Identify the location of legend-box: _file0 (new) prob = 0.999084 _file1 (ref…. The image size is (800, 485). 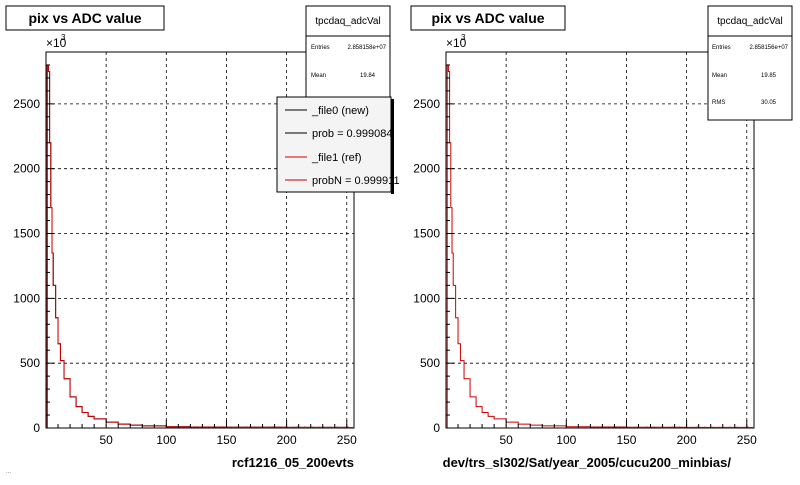
(338, 145).